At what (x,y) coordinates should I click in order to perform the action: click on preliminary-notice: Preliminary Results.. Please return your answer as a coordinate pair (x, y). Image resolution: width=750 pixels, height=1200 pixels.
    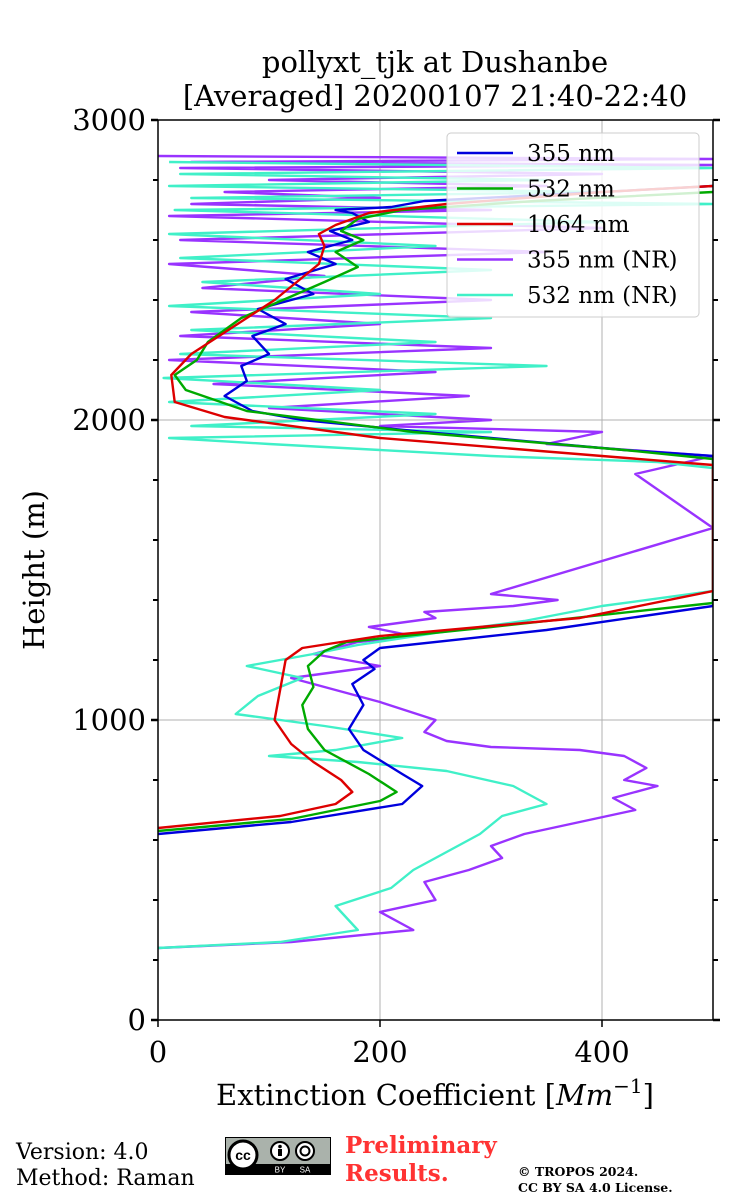
    Looking at the image, I should click on (421, 1160).